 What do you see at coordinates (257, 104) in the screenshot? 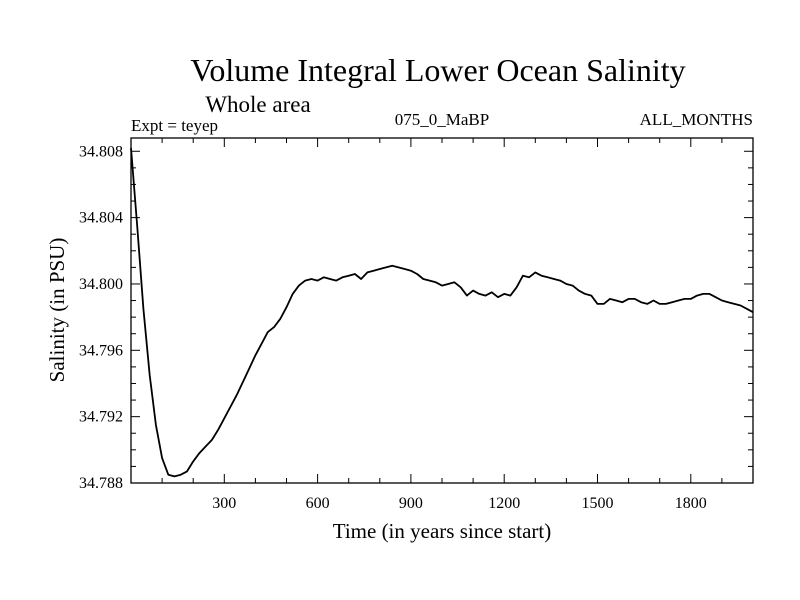
I see `chart-subtitle: Whole area` at bounding box center [257, 104].